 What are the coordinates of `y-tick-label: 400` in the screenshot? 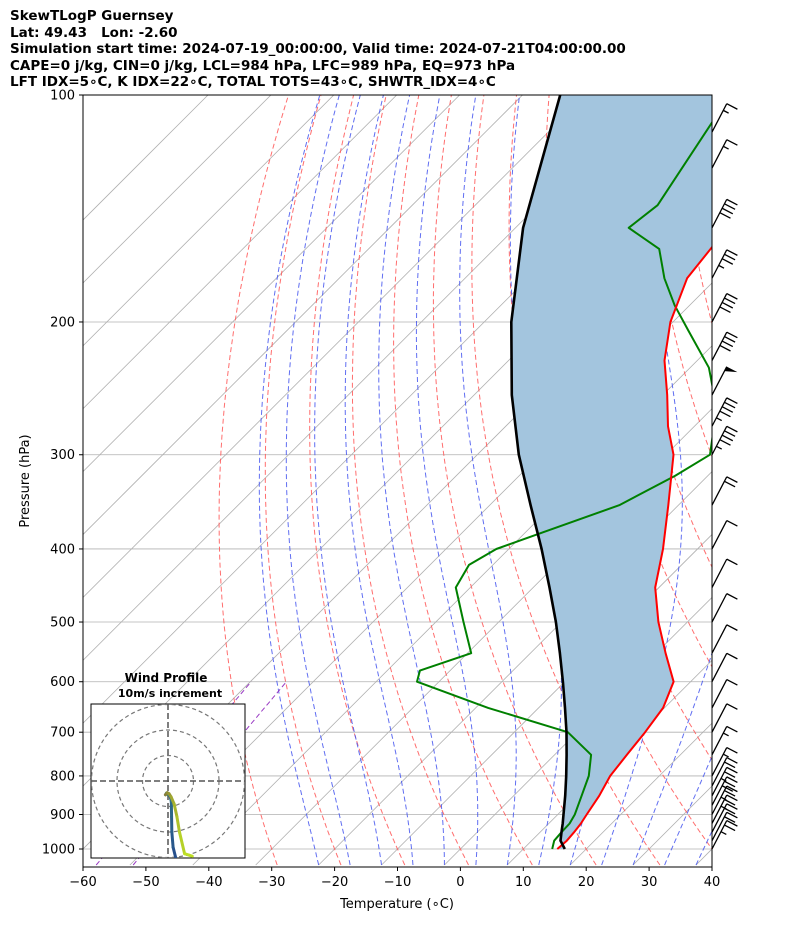 It's located at (62, 549).